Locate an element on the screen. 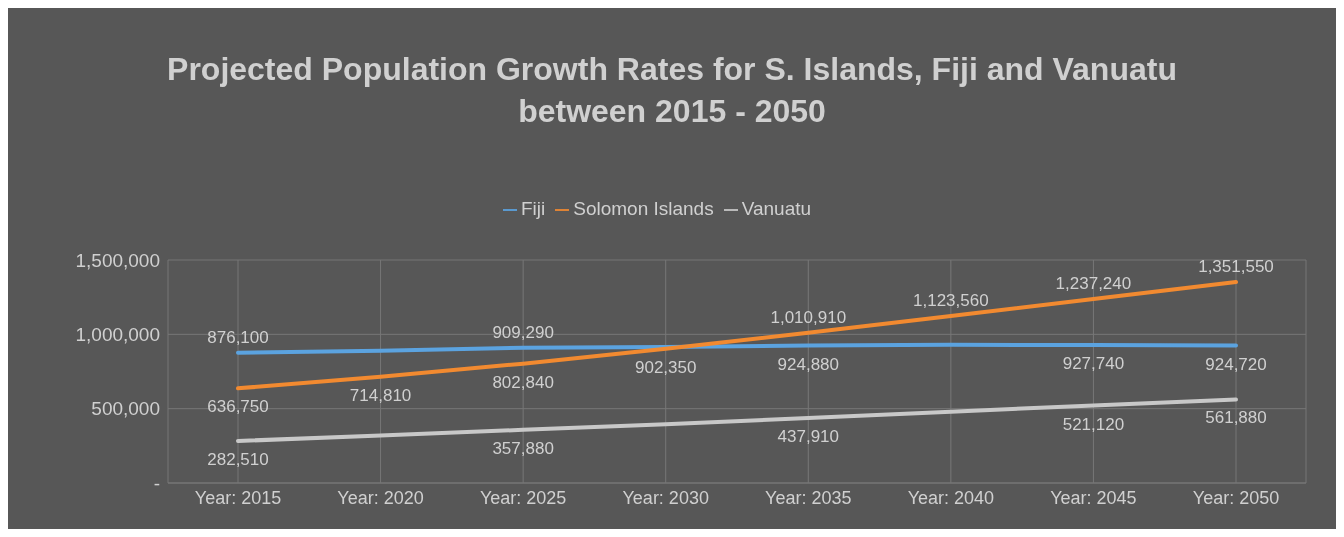  data-label: 714,810 is located at coordinates (380, 395).